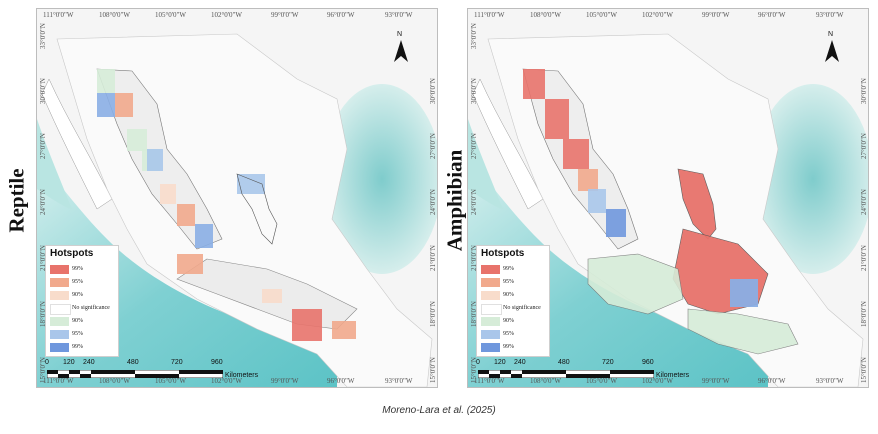  I want to click on baja-peninsula, so click(508, 144).